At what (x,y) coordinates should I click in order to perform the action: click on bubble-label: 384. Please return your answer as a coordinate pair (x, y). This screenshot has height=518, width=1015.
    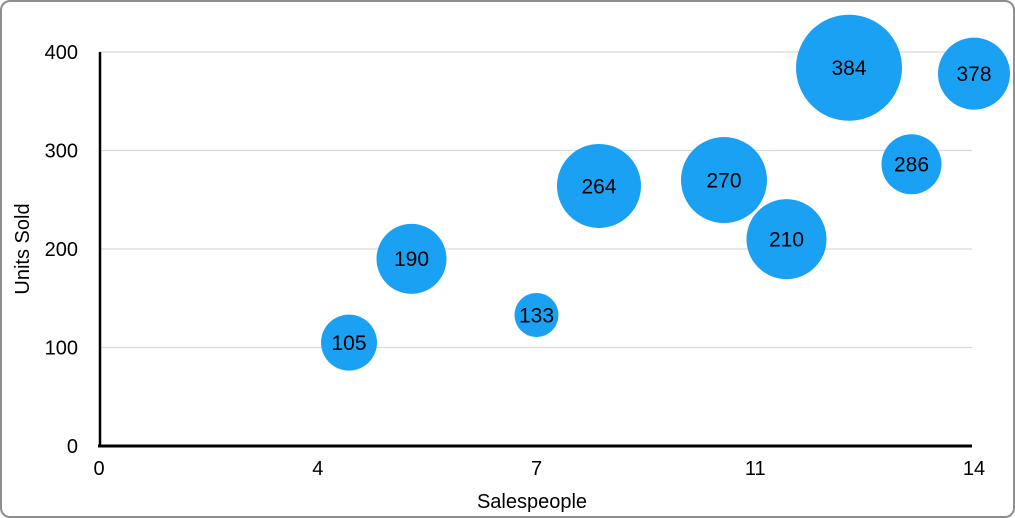
    Looking at the image, I should click on (848, 68).